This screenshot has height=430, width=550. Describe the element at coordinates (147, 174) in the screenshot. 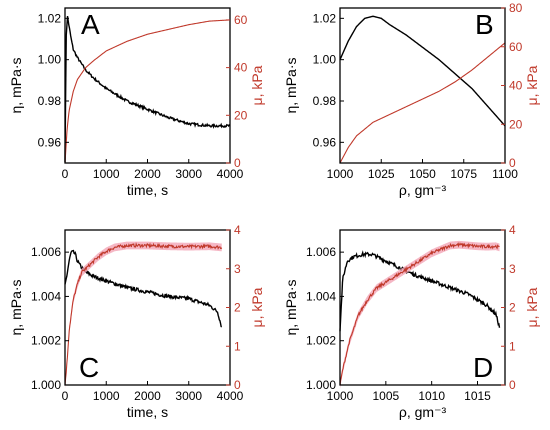

I see `panel-a-x-tick-label: 2000` at that location.